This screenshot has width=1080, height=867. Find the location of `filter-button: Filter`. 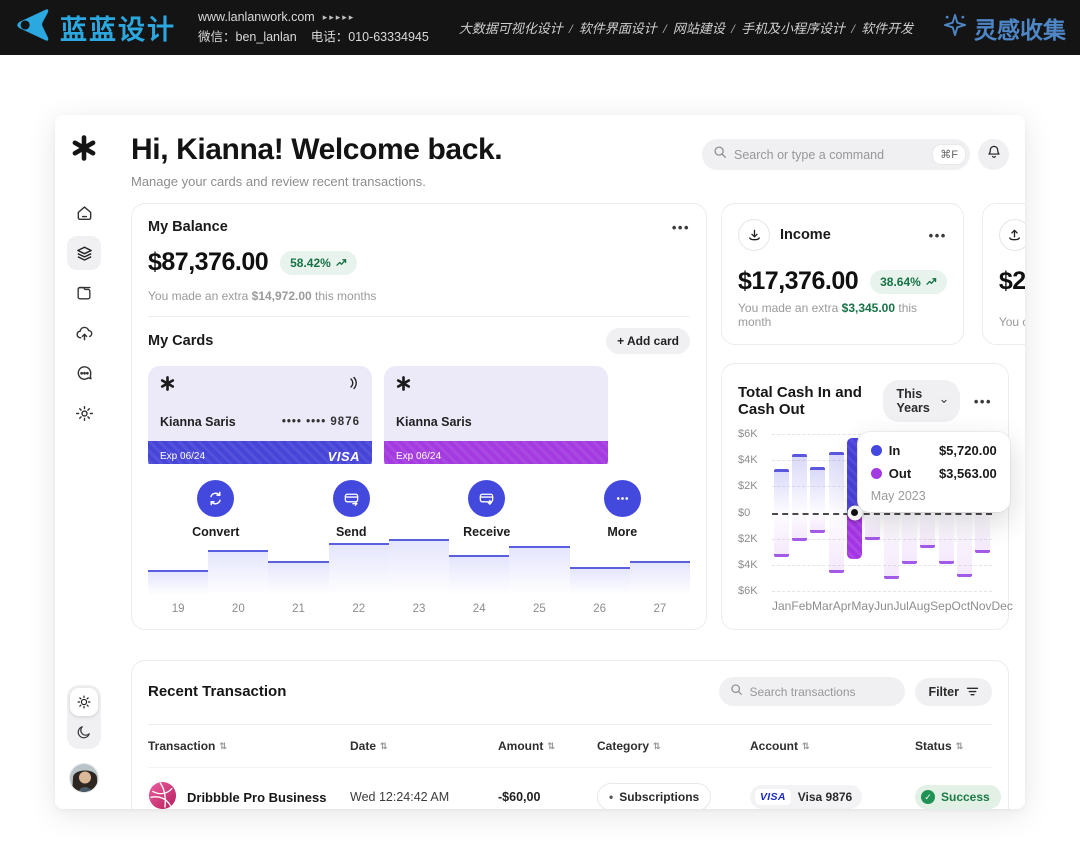

filter-button: Filter is located at coordinates (953, 691).